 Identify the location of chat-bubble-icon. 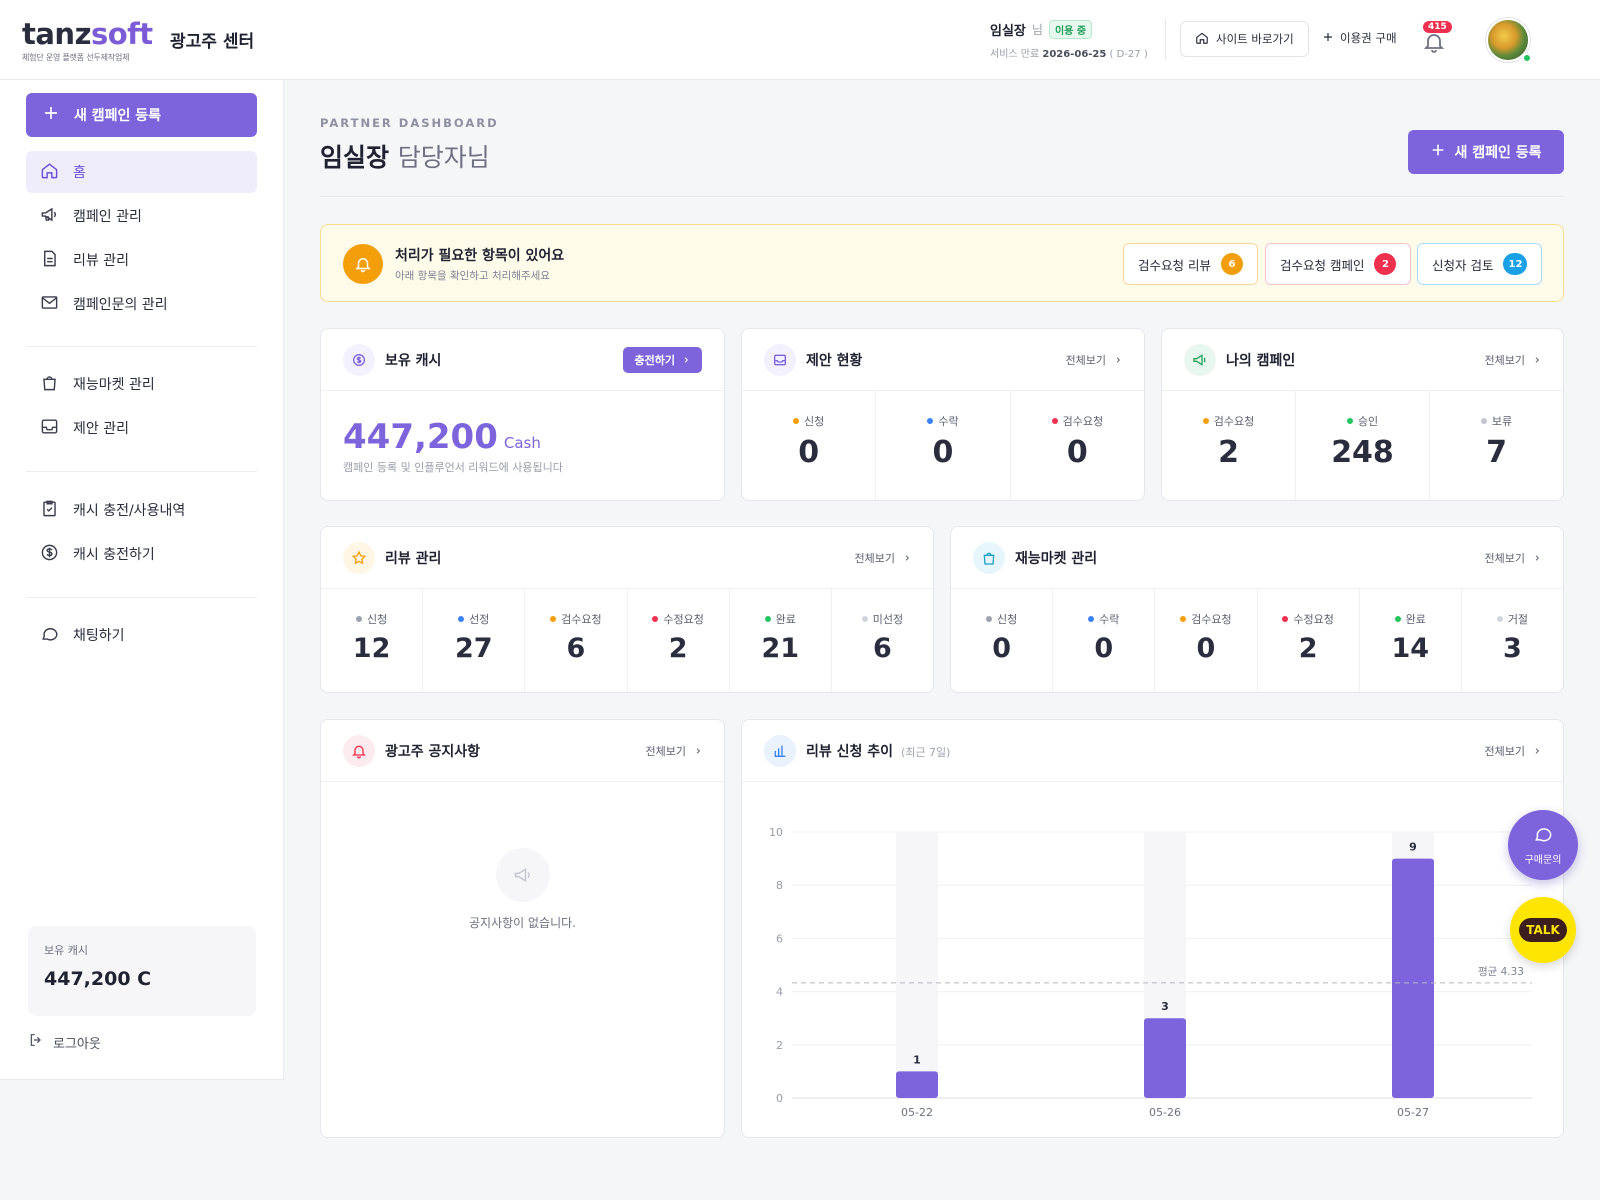
(49, 635).